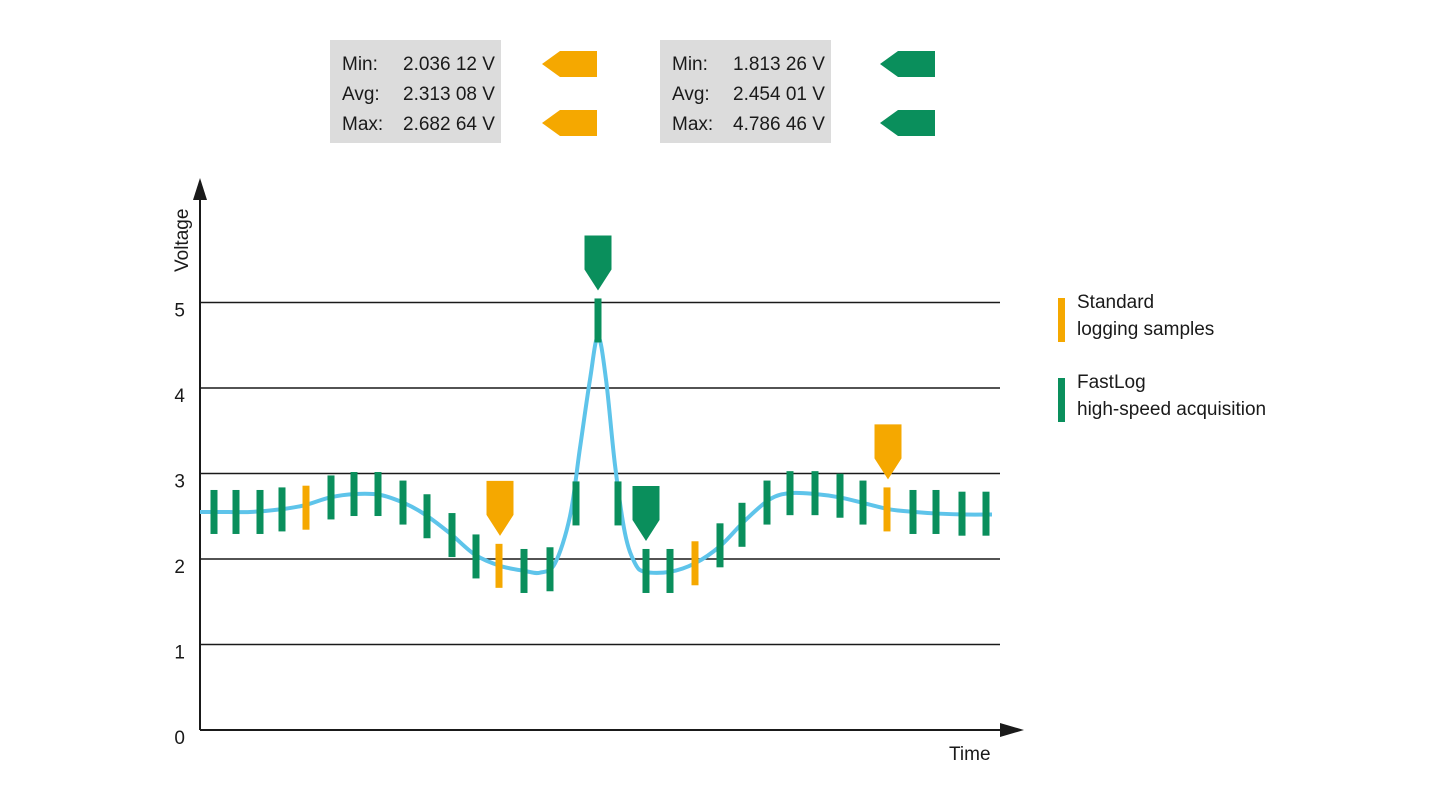 This screenshot has height=810, width=1440. What do you see at coordinates (1061, 400) in the screenshot?
I see `legend-swatch-fastlog` at bounding box center [1061, 400].